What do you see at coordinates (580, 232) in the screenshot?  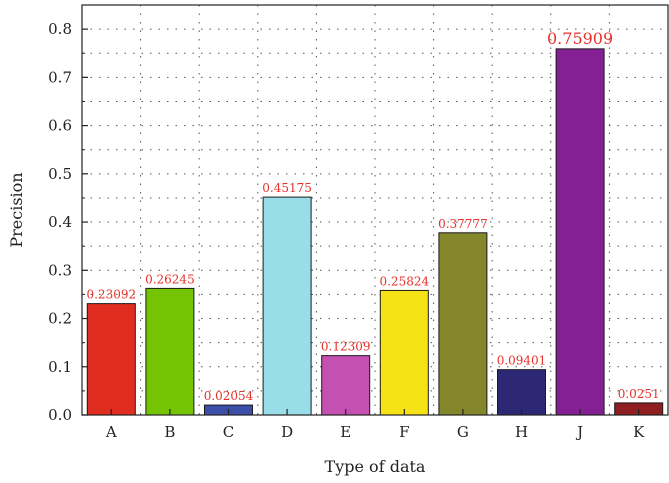 I see `bar-J` at bounding box center [580, 232].